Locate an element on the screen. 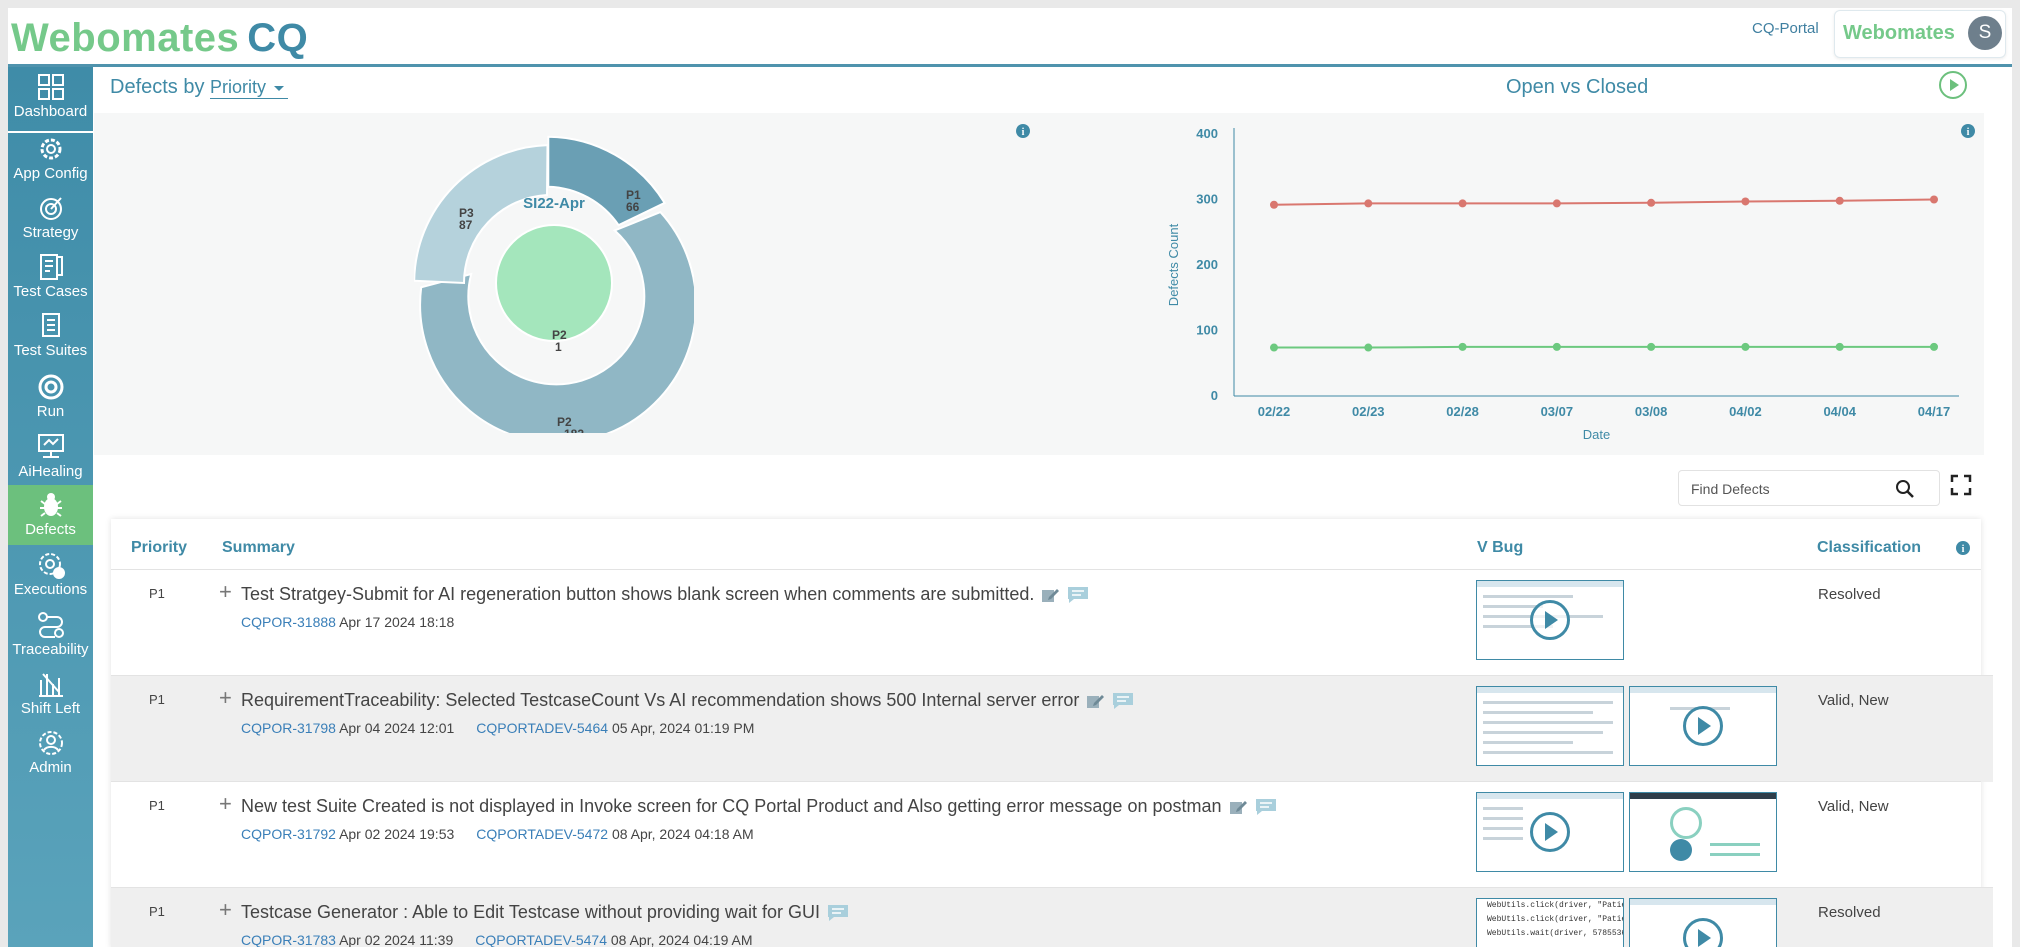 This screenshot has height=947, width=2020. sidebar-item-test-suites: Test Suites is located at coordinates (50, 335).